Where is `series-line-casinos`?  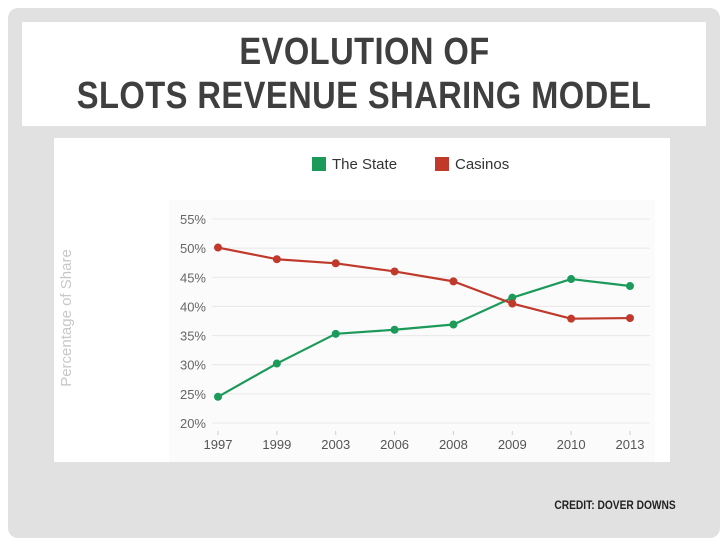
series-line-casinos is located at coordinates (424, 283).